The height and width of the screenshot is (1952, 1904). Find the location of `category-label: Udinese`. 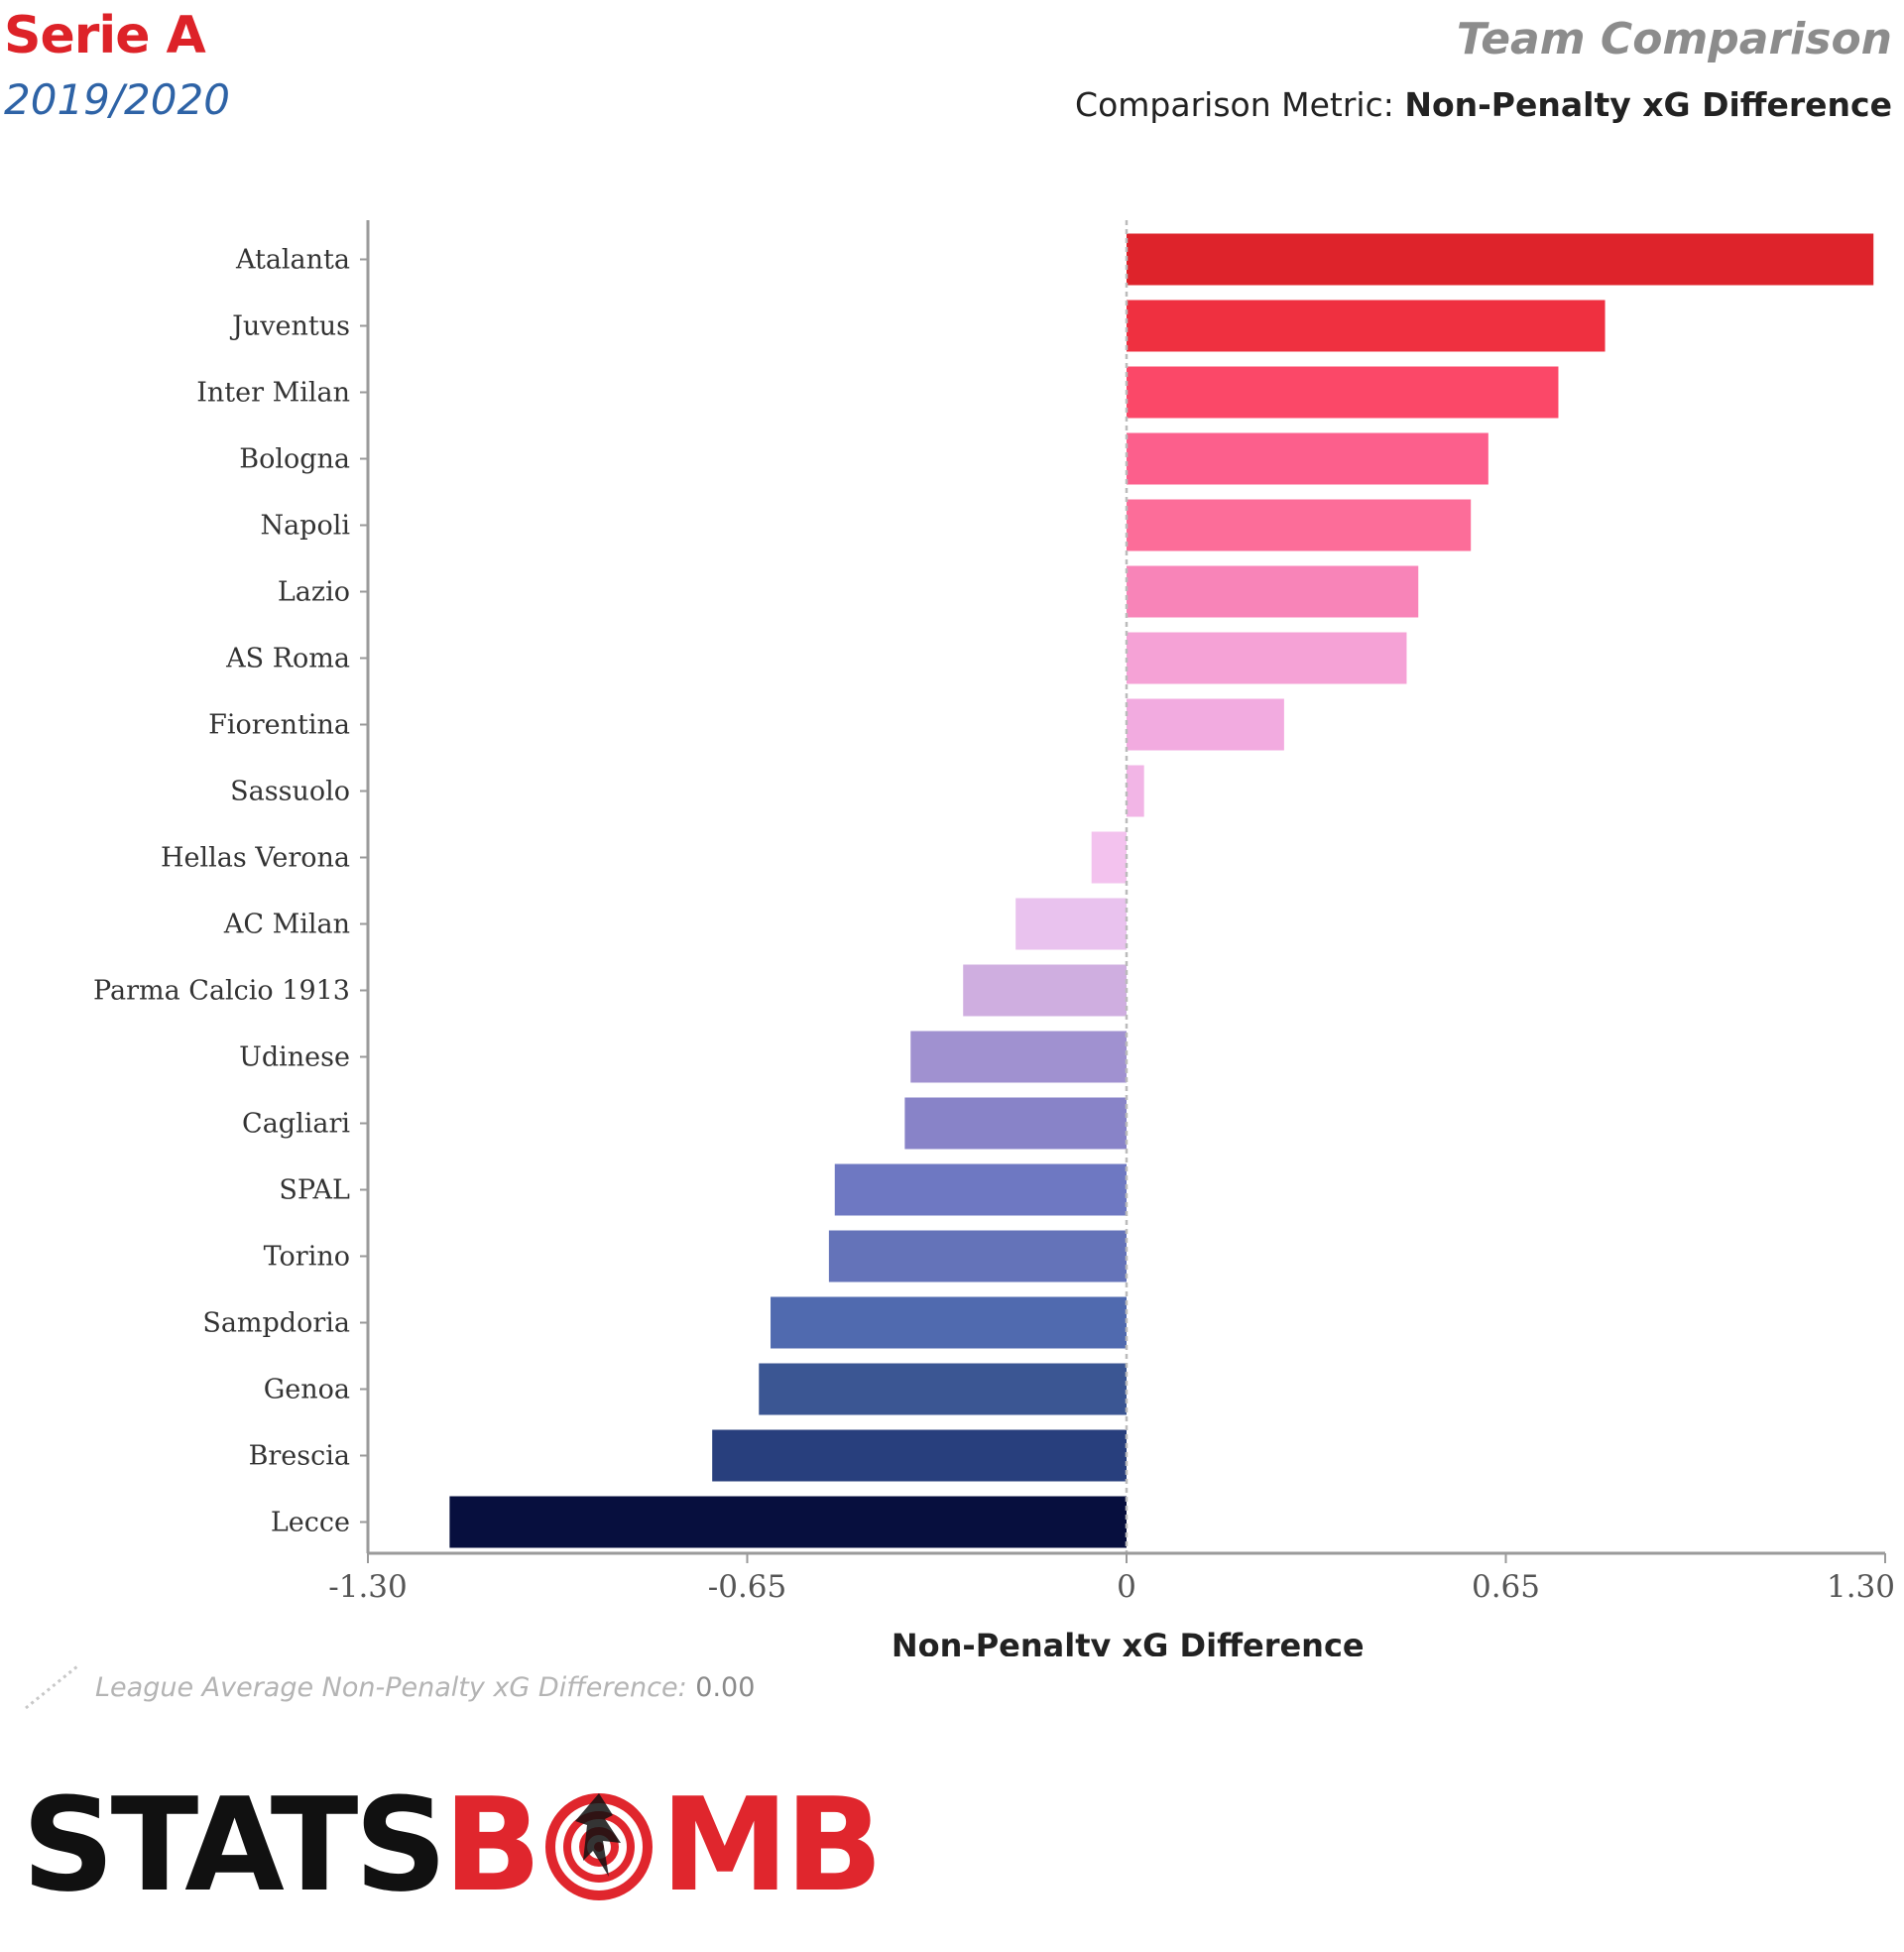

category-label: Udinese is located at coordinates (294, 1057).